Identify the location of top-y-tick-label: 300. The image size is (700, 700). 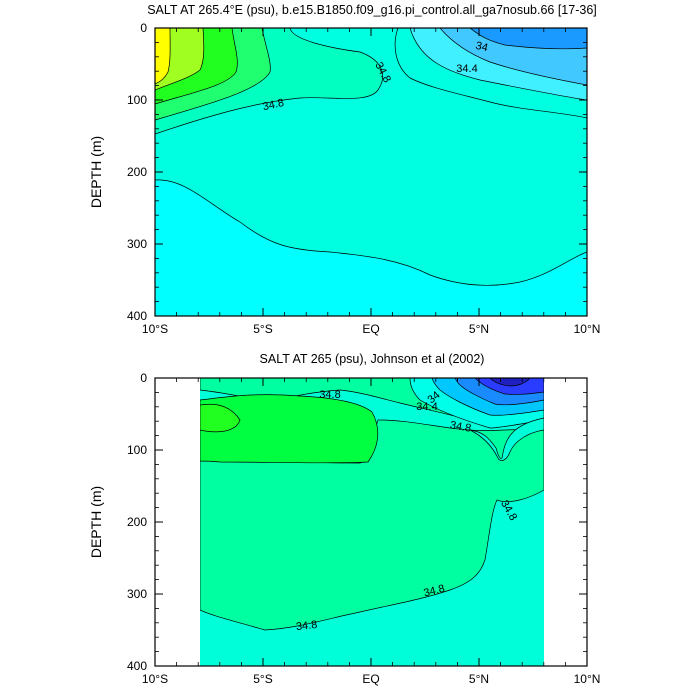
(137, 244).